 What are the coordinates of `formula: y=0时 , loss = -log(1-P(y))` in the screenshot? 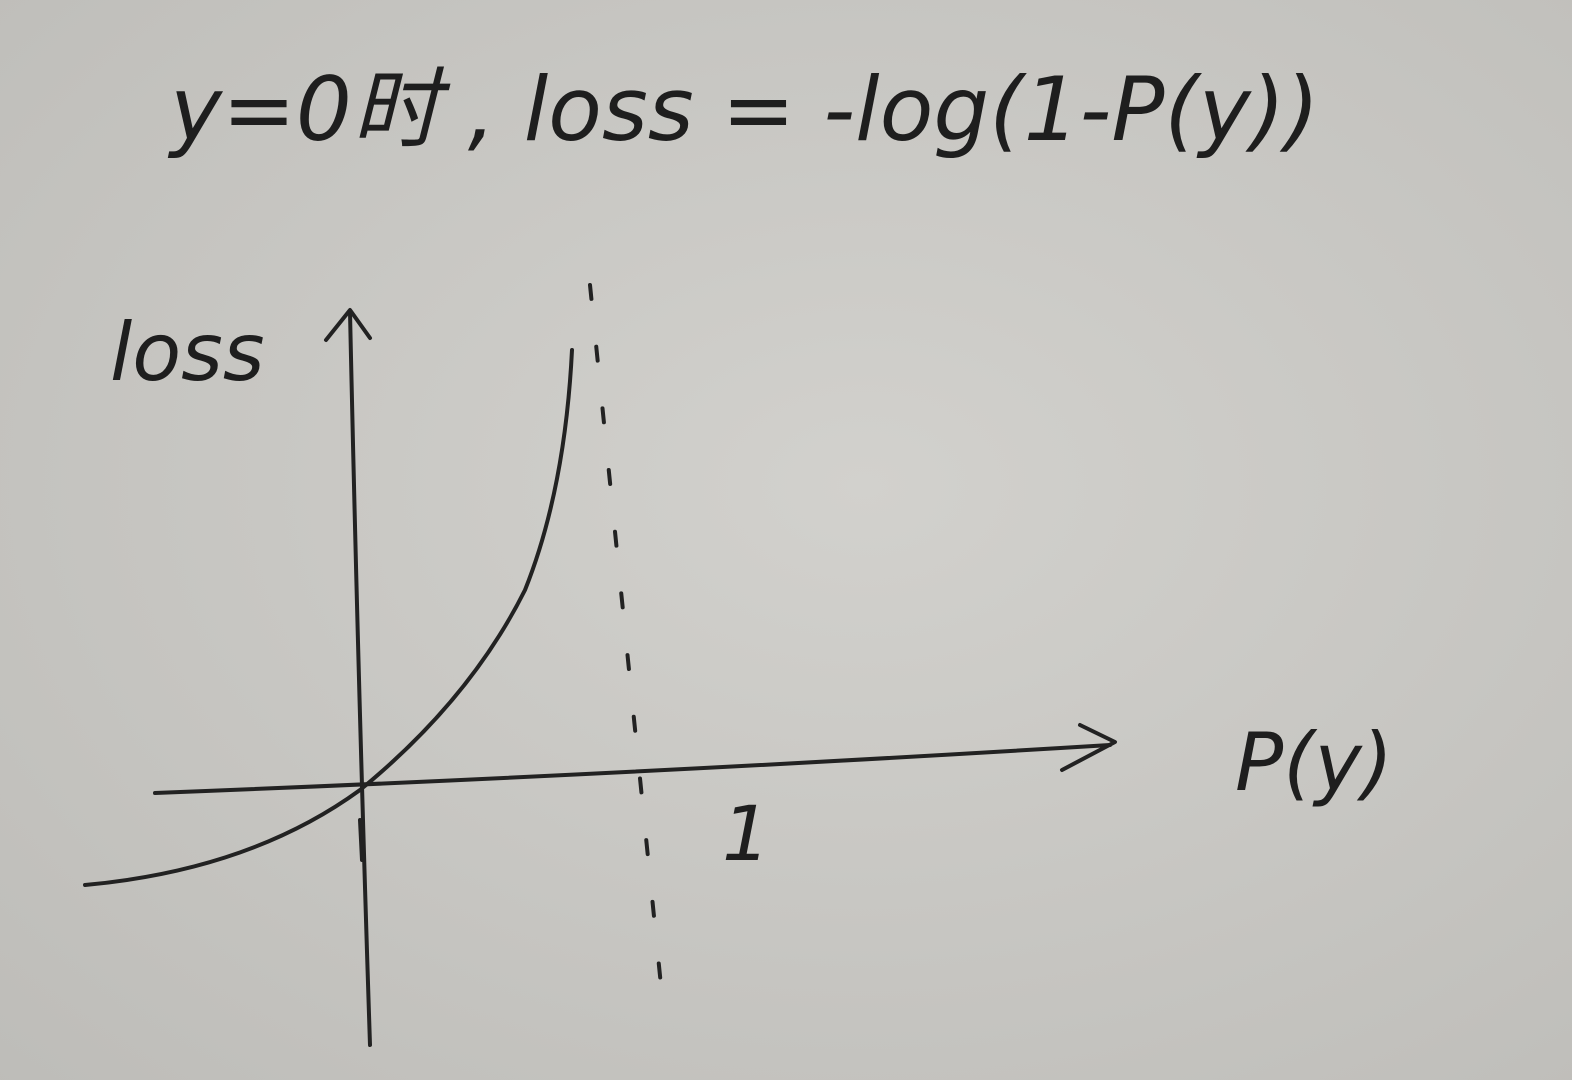 It's located at (743, 109).